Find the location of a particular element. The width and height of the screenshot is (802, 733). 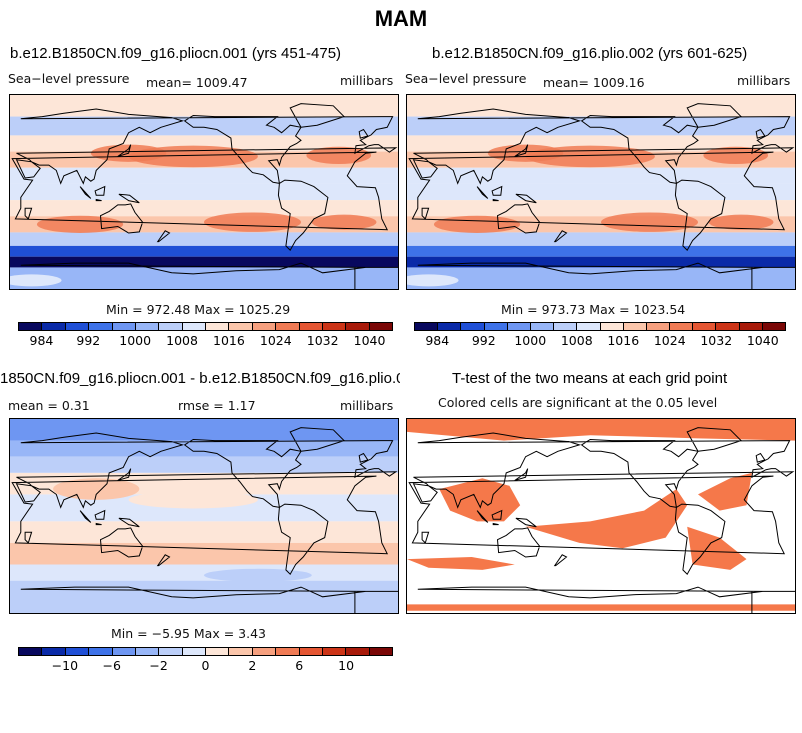

colorbar-tick-label: 6 is located at coordinates (299, 665).